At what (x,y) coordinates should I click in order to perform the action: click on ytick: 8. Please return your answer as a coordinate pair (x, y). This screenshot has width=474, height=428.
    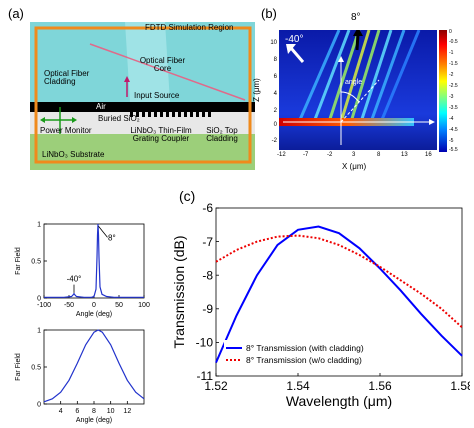
    Looking at the image, I should click on (275, 60).